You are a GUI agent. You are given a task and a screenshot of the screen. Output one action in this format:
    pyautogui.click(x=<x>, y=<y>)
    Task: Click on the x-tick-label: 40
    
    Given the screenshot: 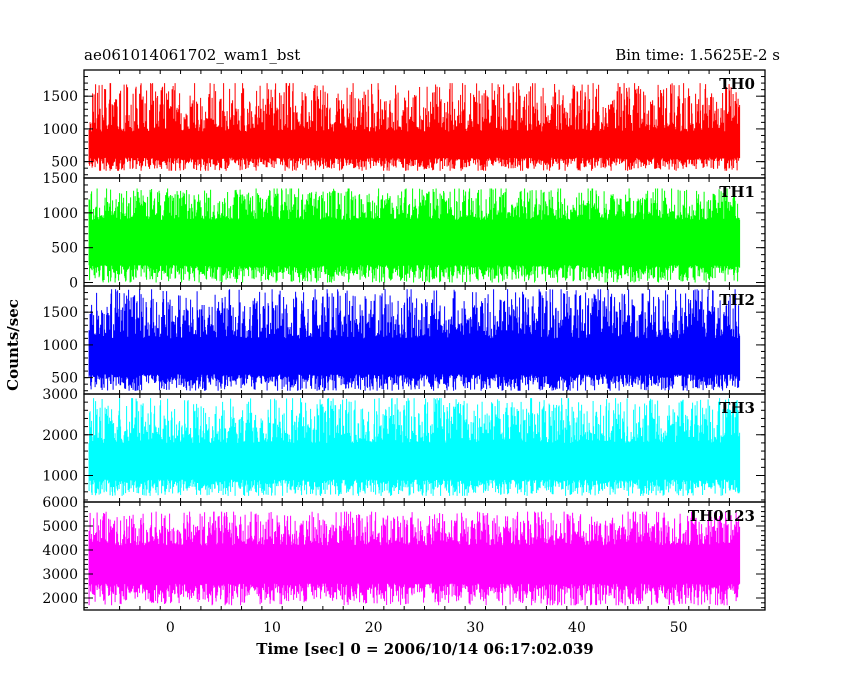 What is the action you would take?
    pyautogui.click(x=577, y=628)
    